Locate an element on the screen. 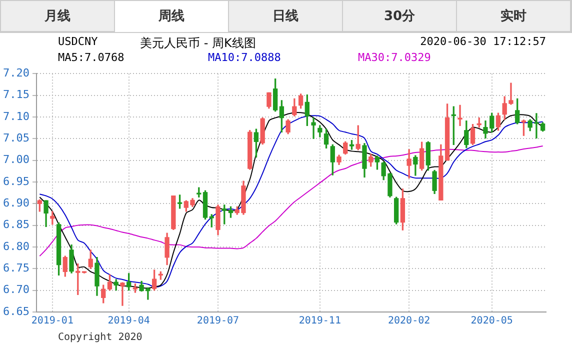 The height and width of the screenshot is (344, 572). text: 30分 is located at coordinates (400, 16).